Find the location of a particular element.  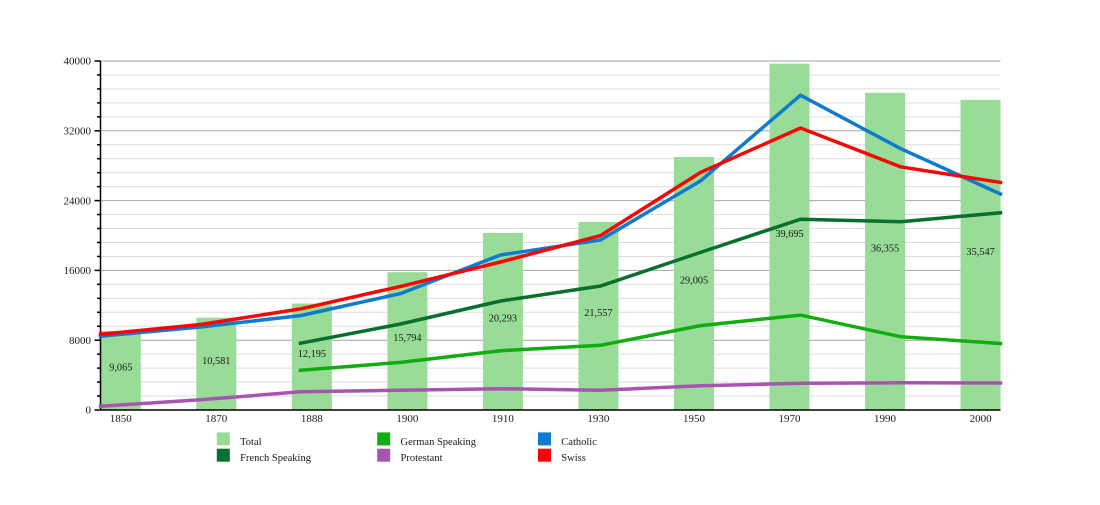

svg-text: 16000 is located at coordinates (78, 271).